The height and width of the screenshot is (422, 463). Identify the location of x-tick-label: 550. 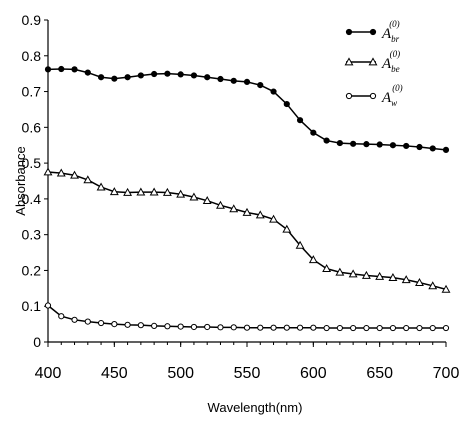
(247, 373).